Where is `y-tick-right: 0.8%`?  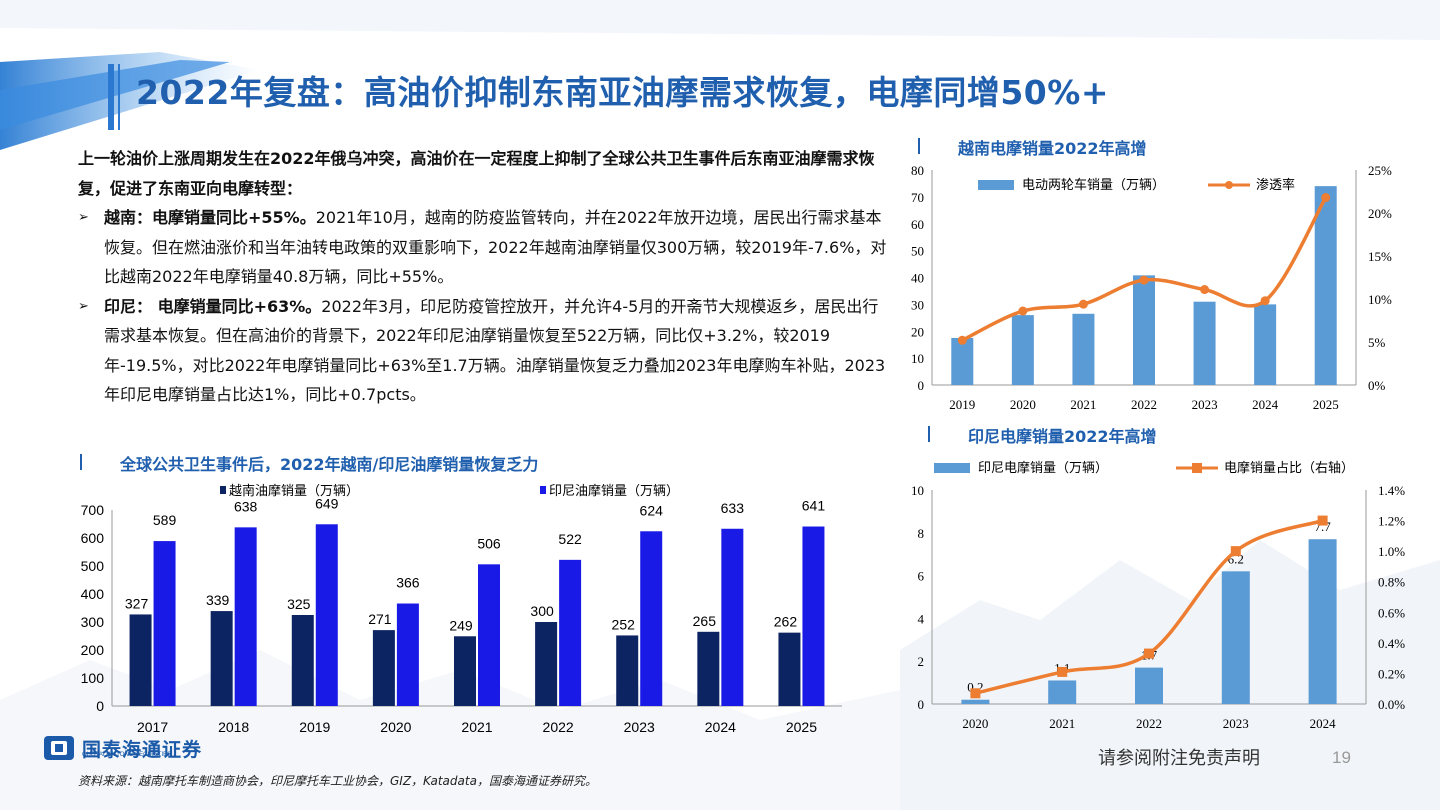 y-tick-right: 0.8% is located at coordinates (1391, 582).